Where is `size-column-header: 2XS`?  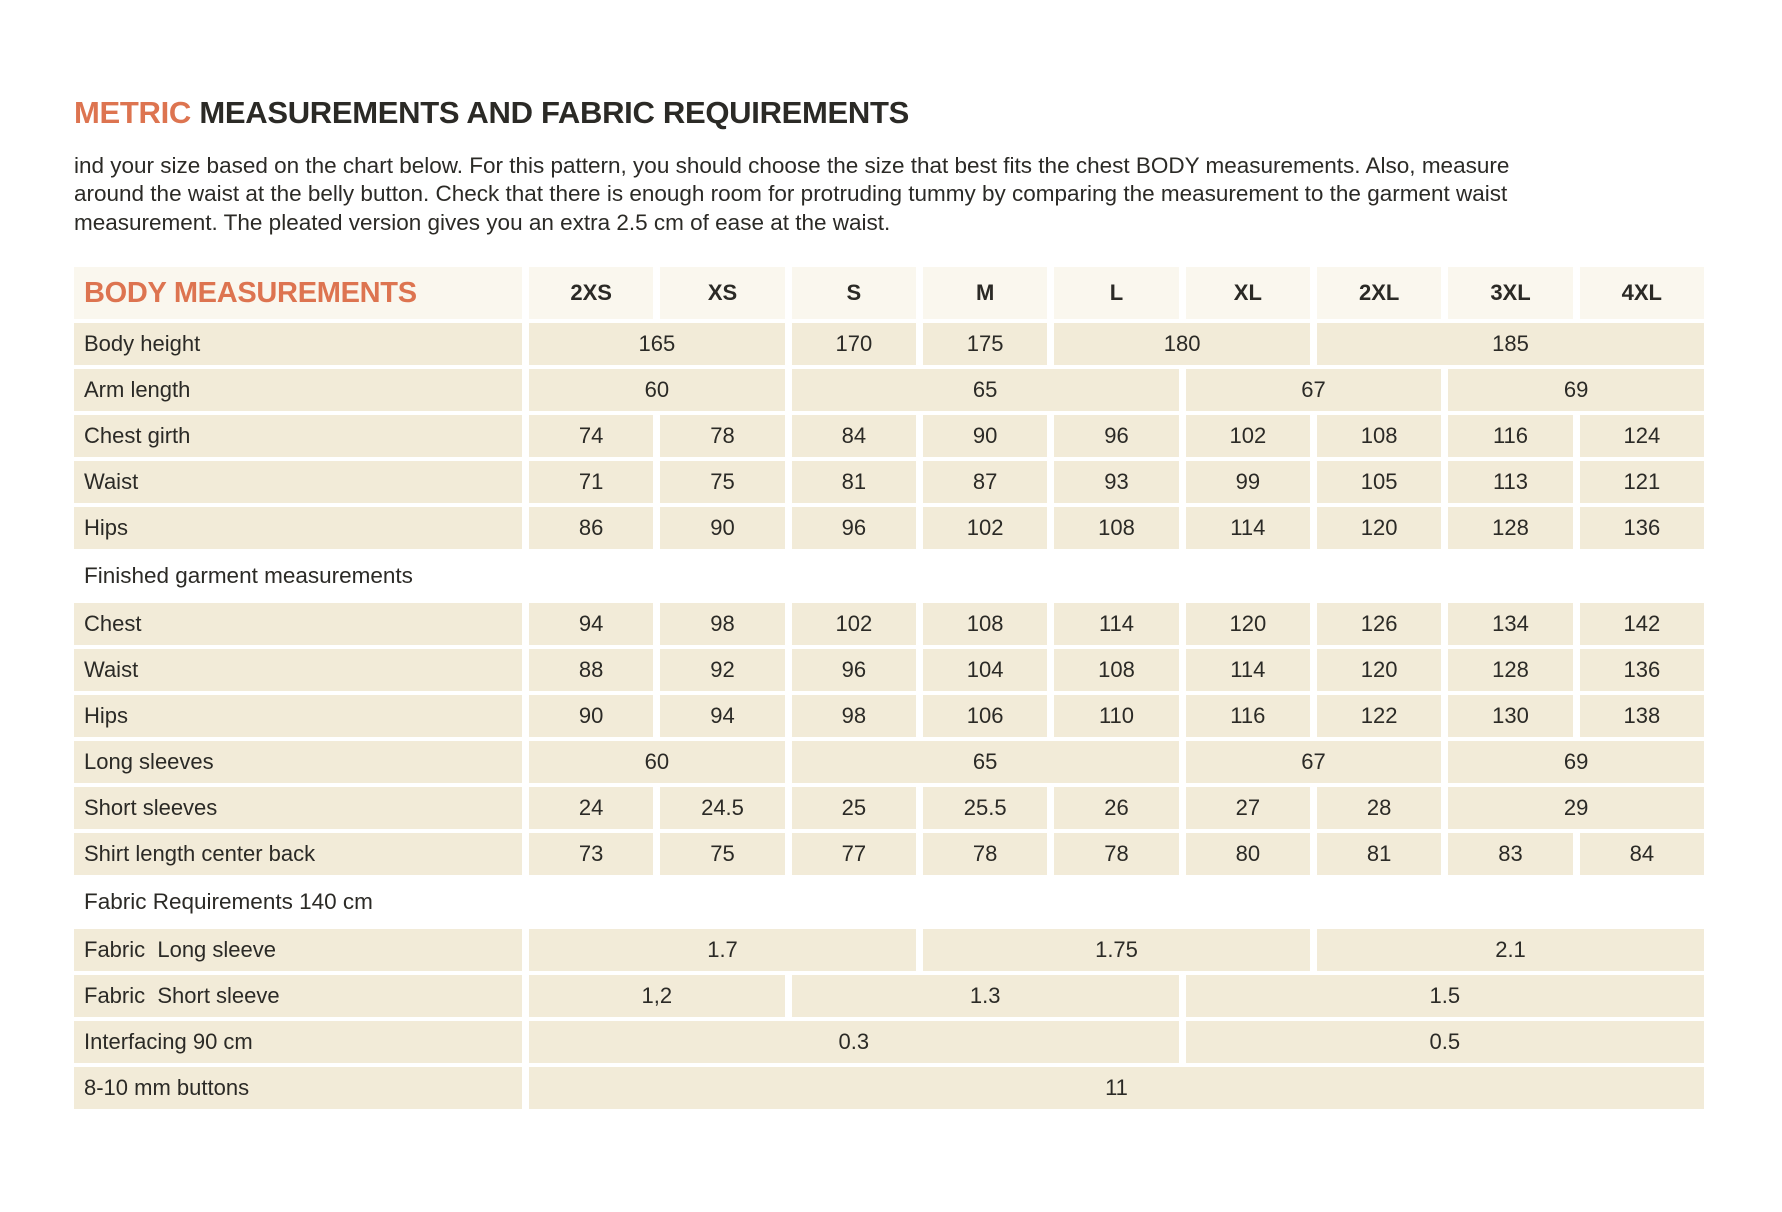 size-column-header: 2XS is located at coordinates (591, 293).